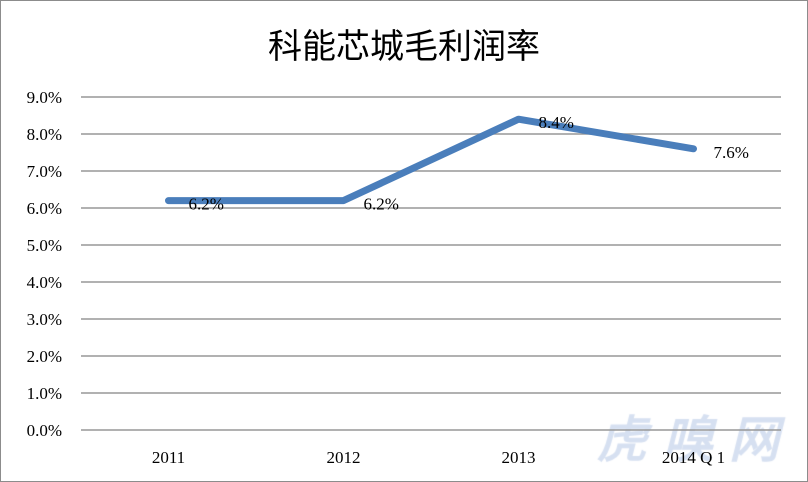 The image size is (808, 482). I want to click on y-tick-label: 5.0%, so click(44, 245).